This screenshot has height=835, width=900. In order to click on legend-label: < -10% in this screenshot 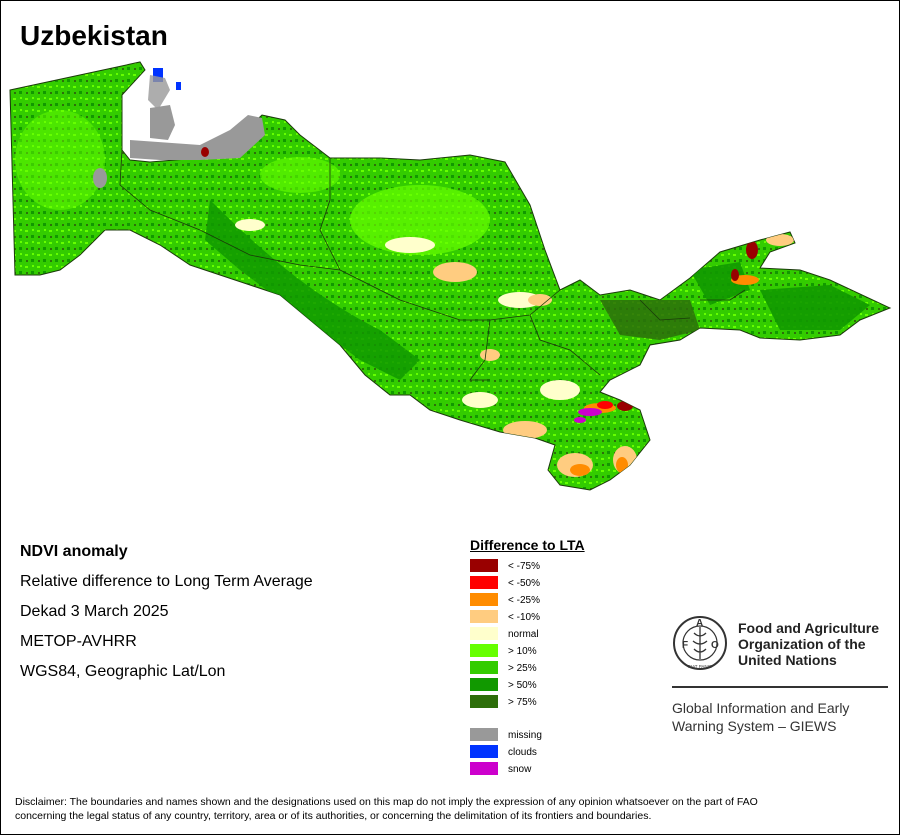, I will do `click(524, 617)`.